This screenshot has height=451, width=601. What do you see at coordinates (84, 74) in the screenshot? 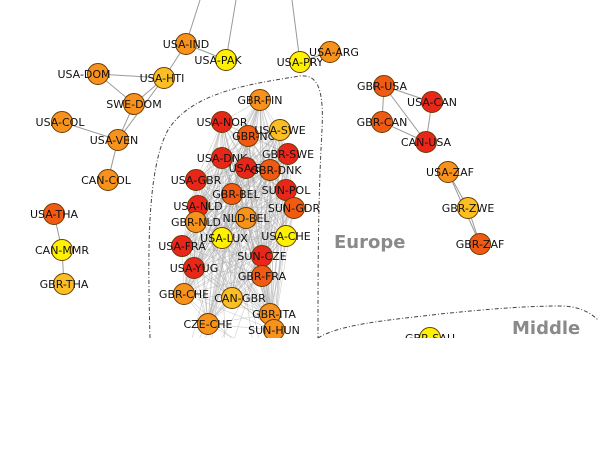
I see `node-usa-dom: USA-DOM` at bounding box center [84, 74].